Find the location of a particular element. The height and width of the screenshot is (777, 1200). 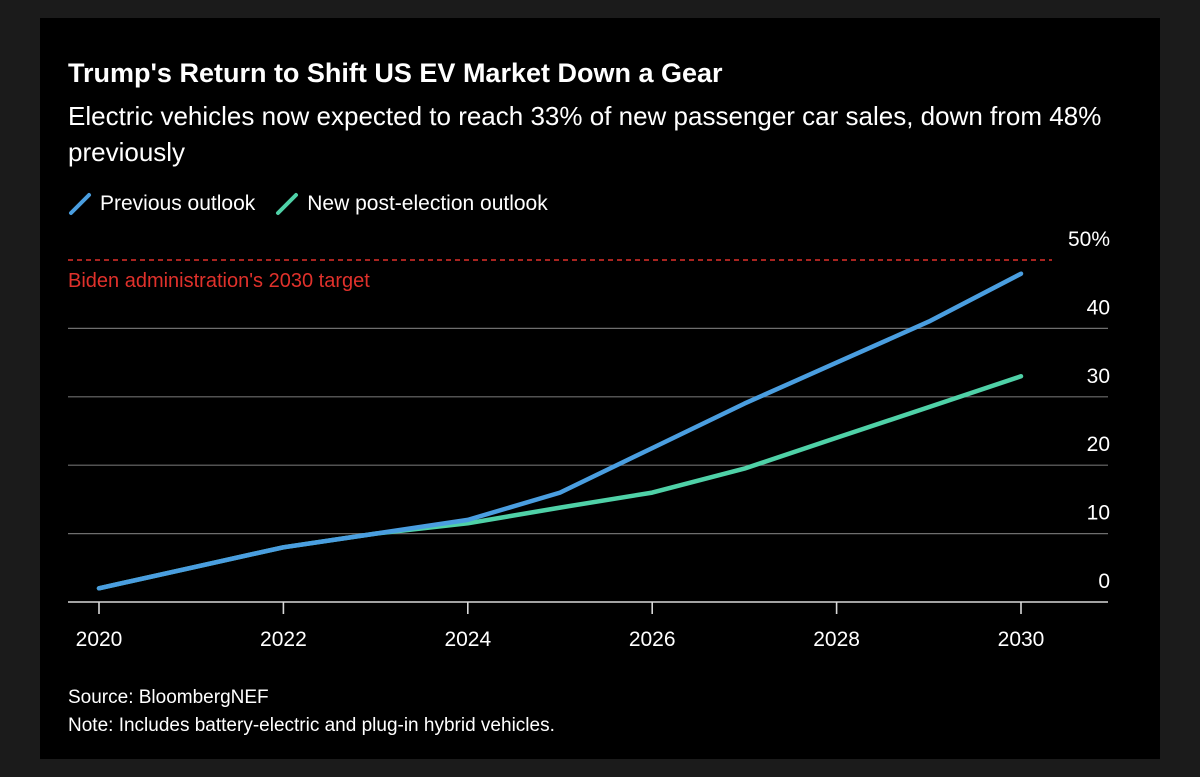

legend-label-previous: Previous outlook is located at coordinates (178, 203).